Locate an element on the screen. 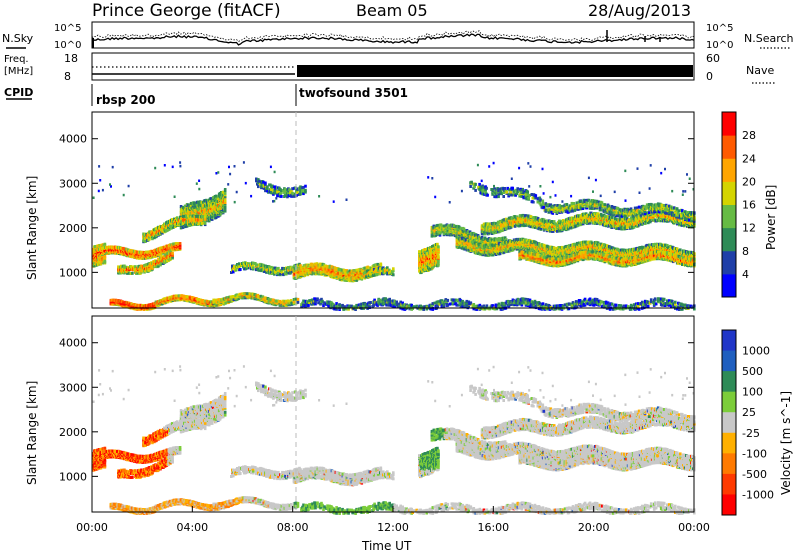 The height and width of the screenshot is (558, 800). nsearch-tick-top: 10^5 is located at coordinates (719, 28).